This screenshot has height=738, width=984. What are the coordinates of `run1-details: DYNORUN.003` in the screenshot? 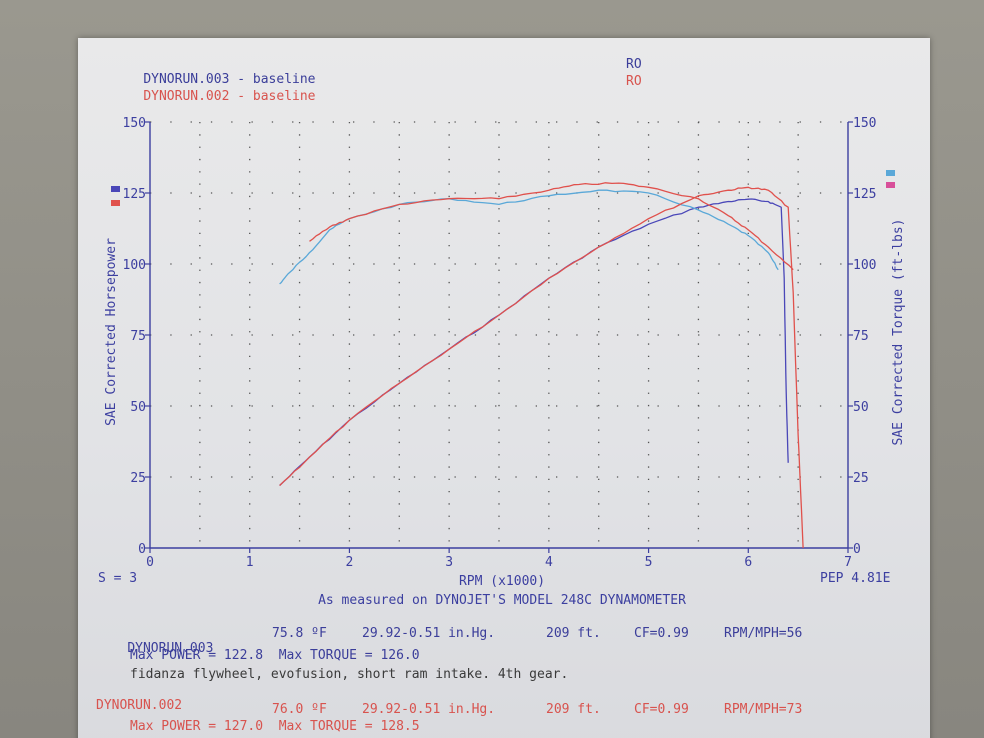 It's located at (154, 648).